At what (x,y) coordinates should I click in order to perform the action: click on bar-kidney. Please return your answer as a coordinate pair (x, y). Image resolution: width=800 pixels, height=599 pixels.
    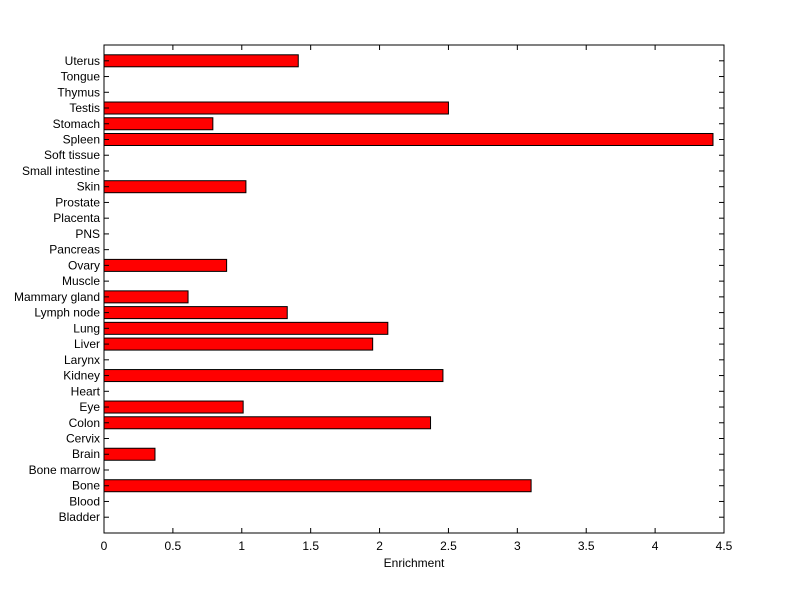
    Looking at the image, I should click on (273, 376).